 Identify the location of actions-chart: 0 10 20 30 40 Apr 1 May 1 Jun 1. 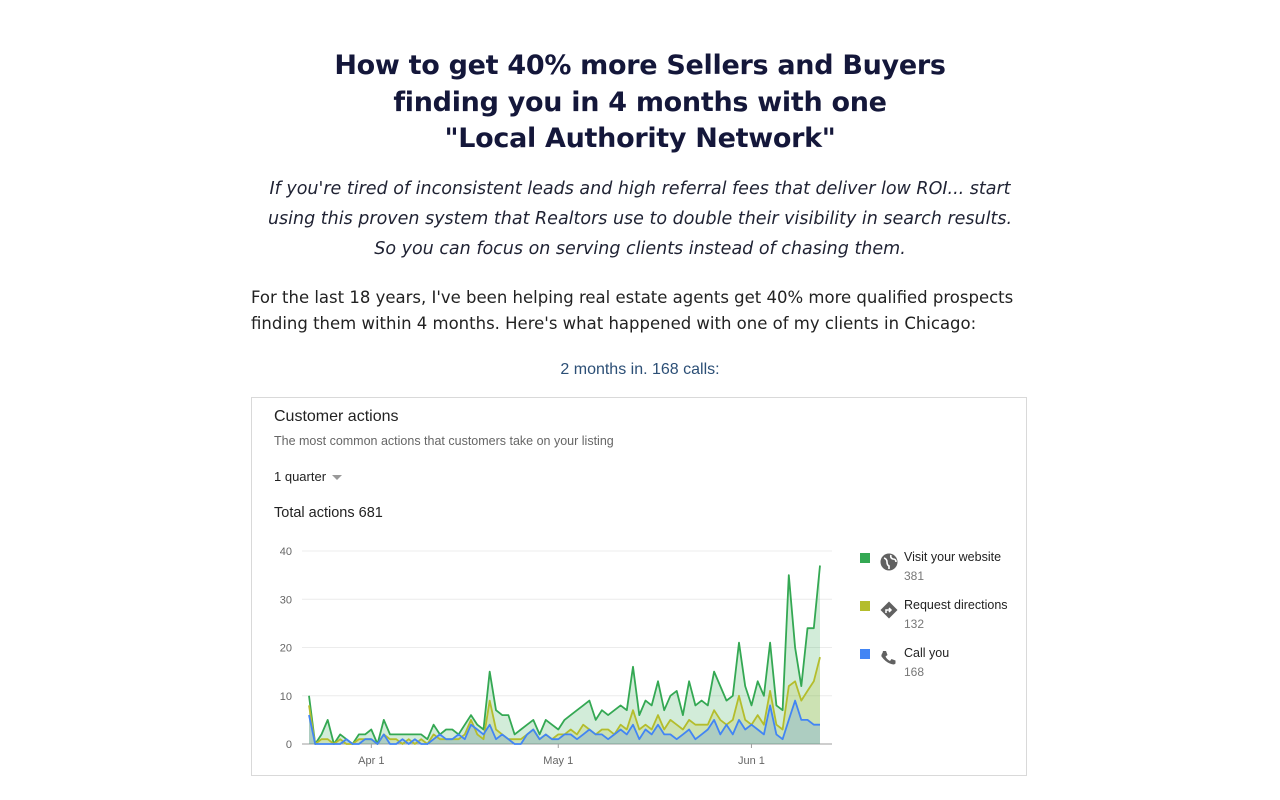
(556, 656).